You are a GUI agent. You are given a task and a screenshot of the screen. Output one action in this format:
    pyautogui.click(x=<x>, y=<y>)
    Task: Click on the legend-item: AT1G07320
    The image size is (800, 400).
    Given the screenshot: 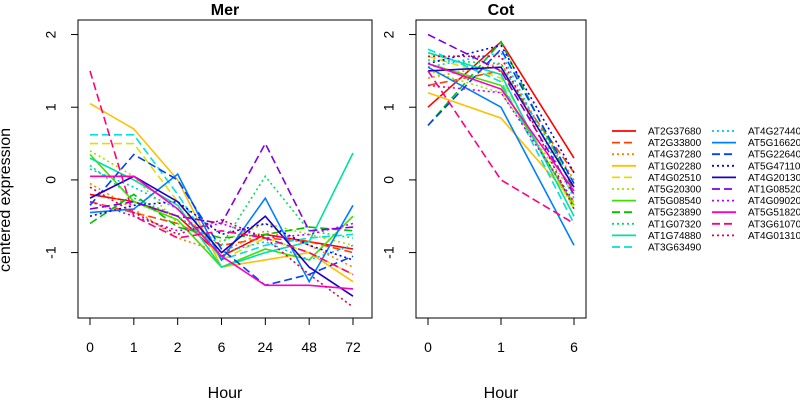 What is the action you would take?
    pyautogui.click(x=657, y=224)
    